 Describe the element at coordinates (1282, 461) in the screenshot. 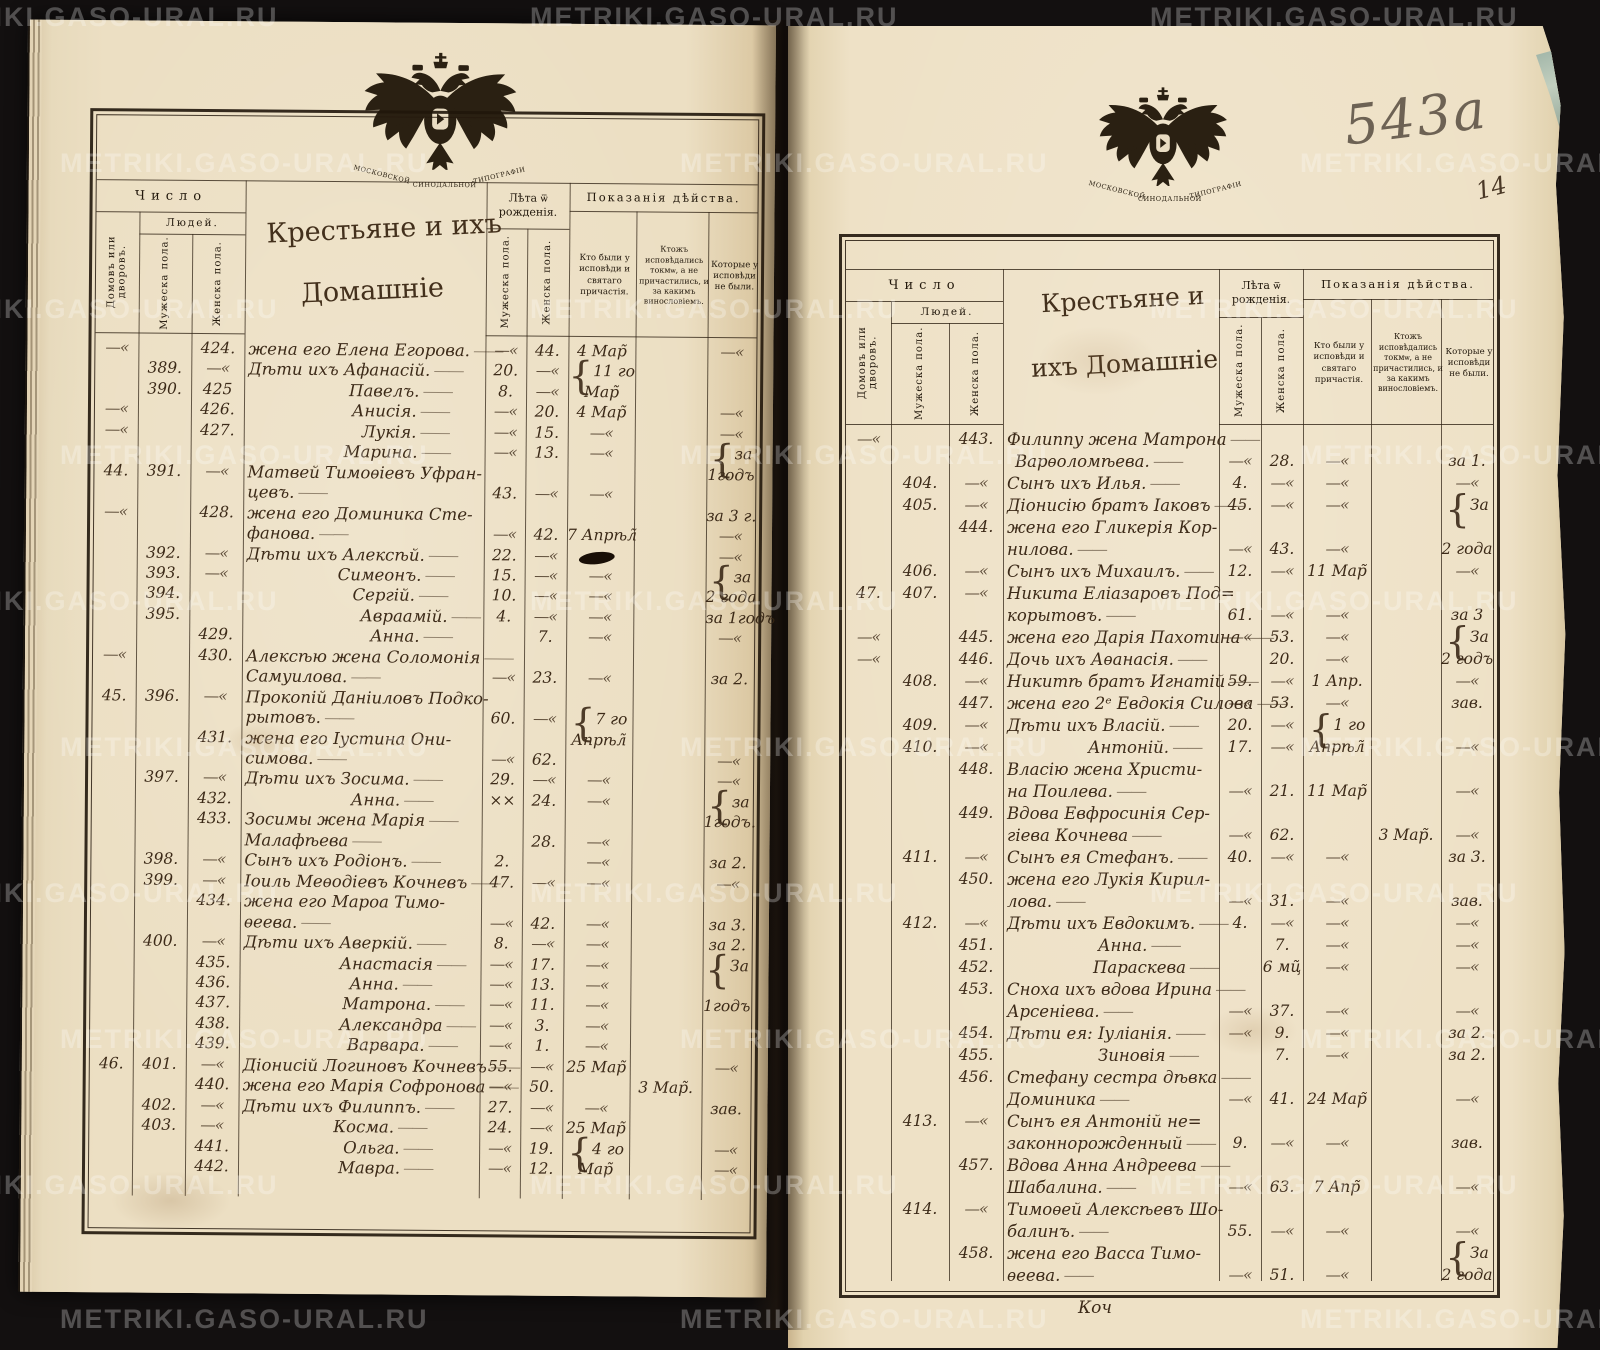

I see `cell-b: 28.` at that location.